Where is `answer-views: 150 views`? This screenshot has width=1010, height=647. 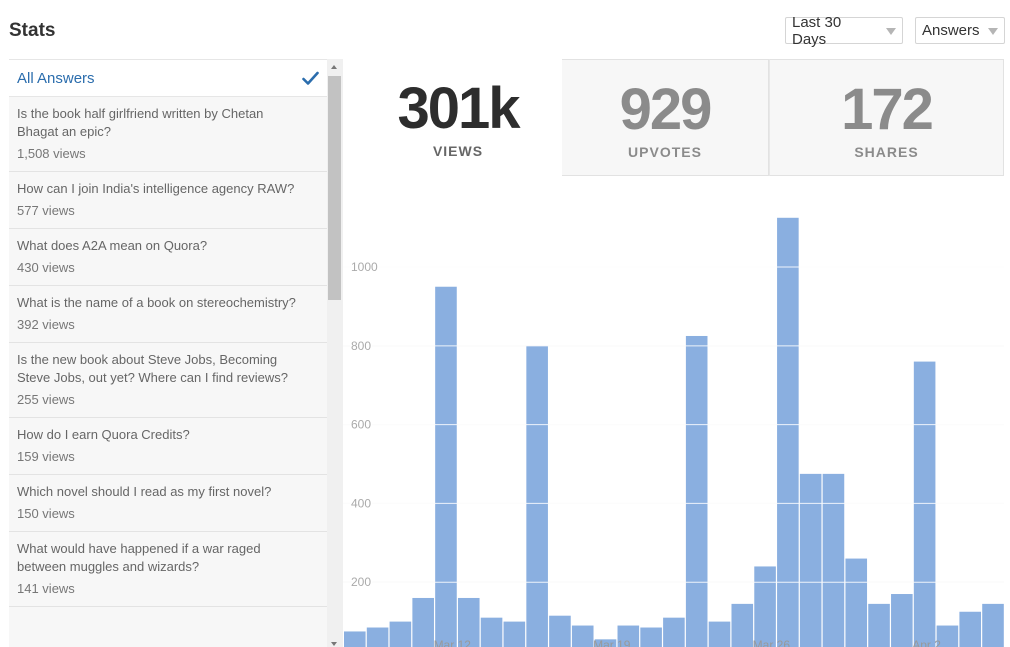
answer-views: 150 views is located at coordinates (46, 513).